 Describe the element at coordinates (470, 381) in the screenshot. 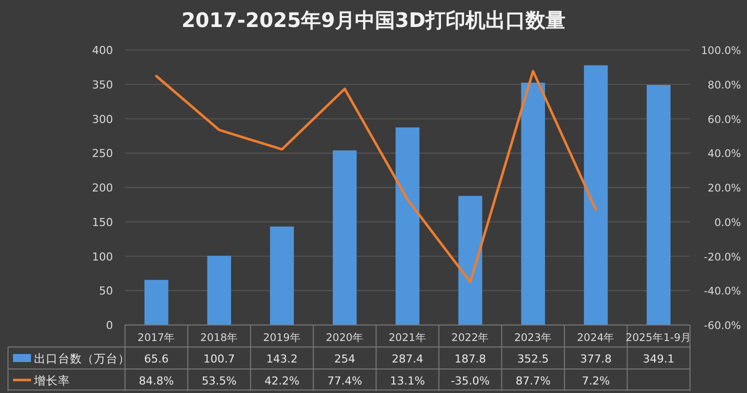

I see `data-label: -35.0%` at that location.